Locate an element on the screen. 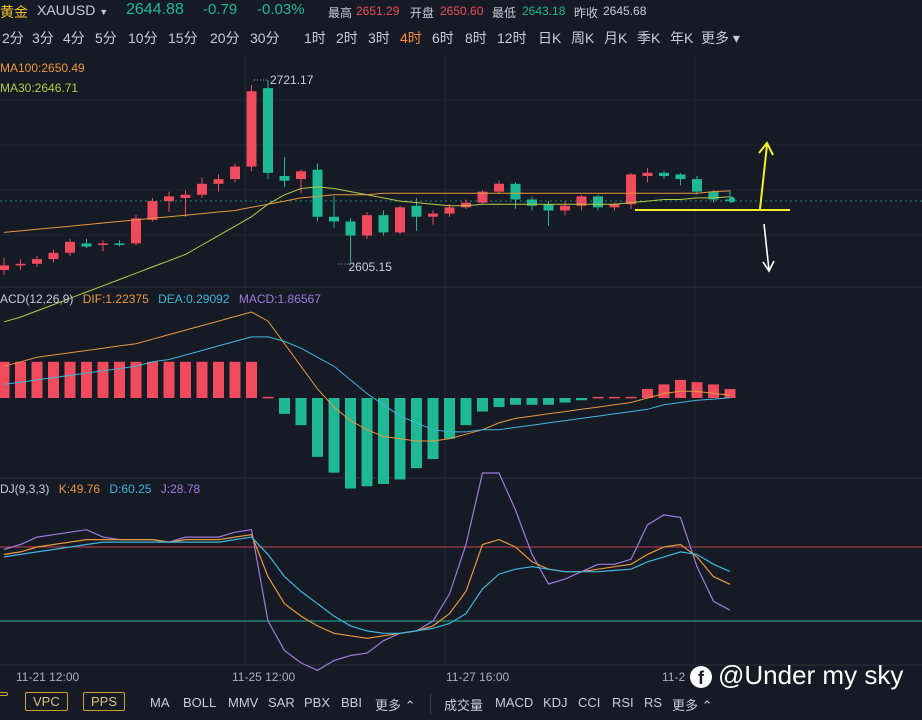  tab-timeframe-6: 20分 is located at coordinates (225, 38).